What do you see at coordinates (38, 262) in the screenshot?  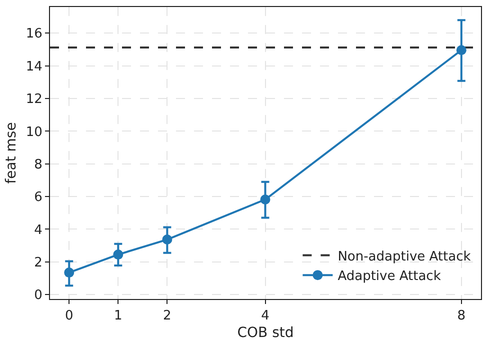 I see `y-tick-label: 2` at bounding box center [38, 262].